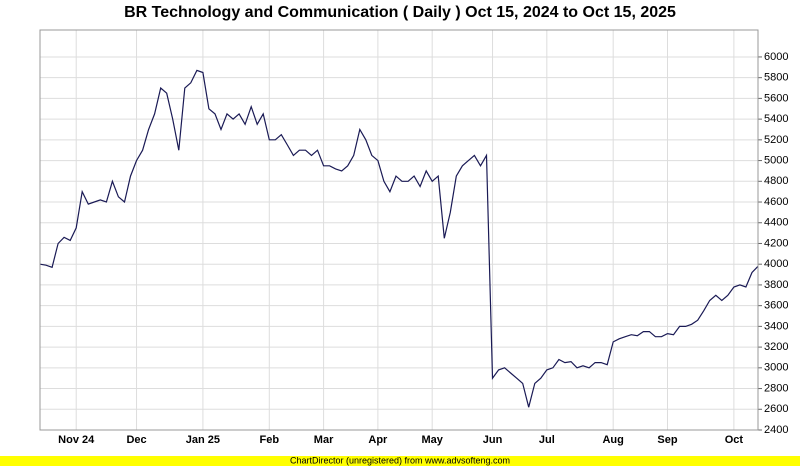 The image size is (800, 466). I want to click on x-tick-label: Nov 24, so click(76, 440).